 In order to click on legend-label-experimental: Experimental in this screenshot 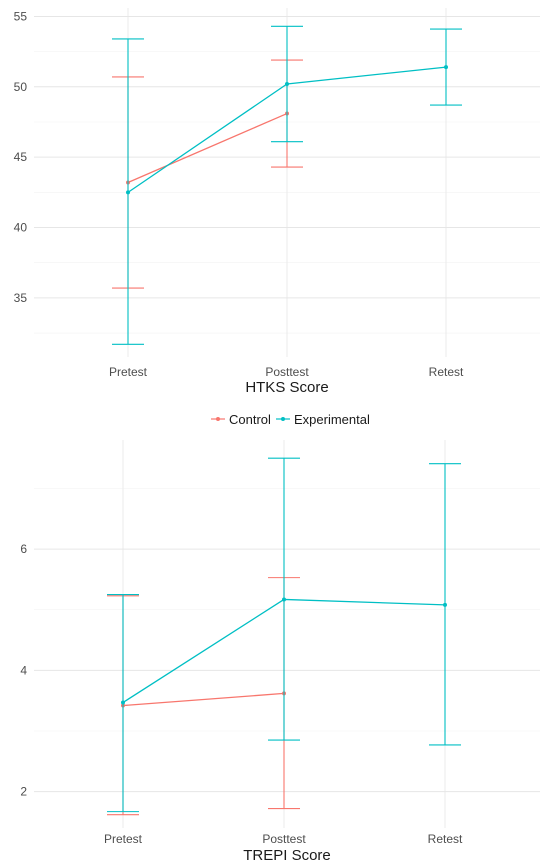, I will do `click(332, 419)`.